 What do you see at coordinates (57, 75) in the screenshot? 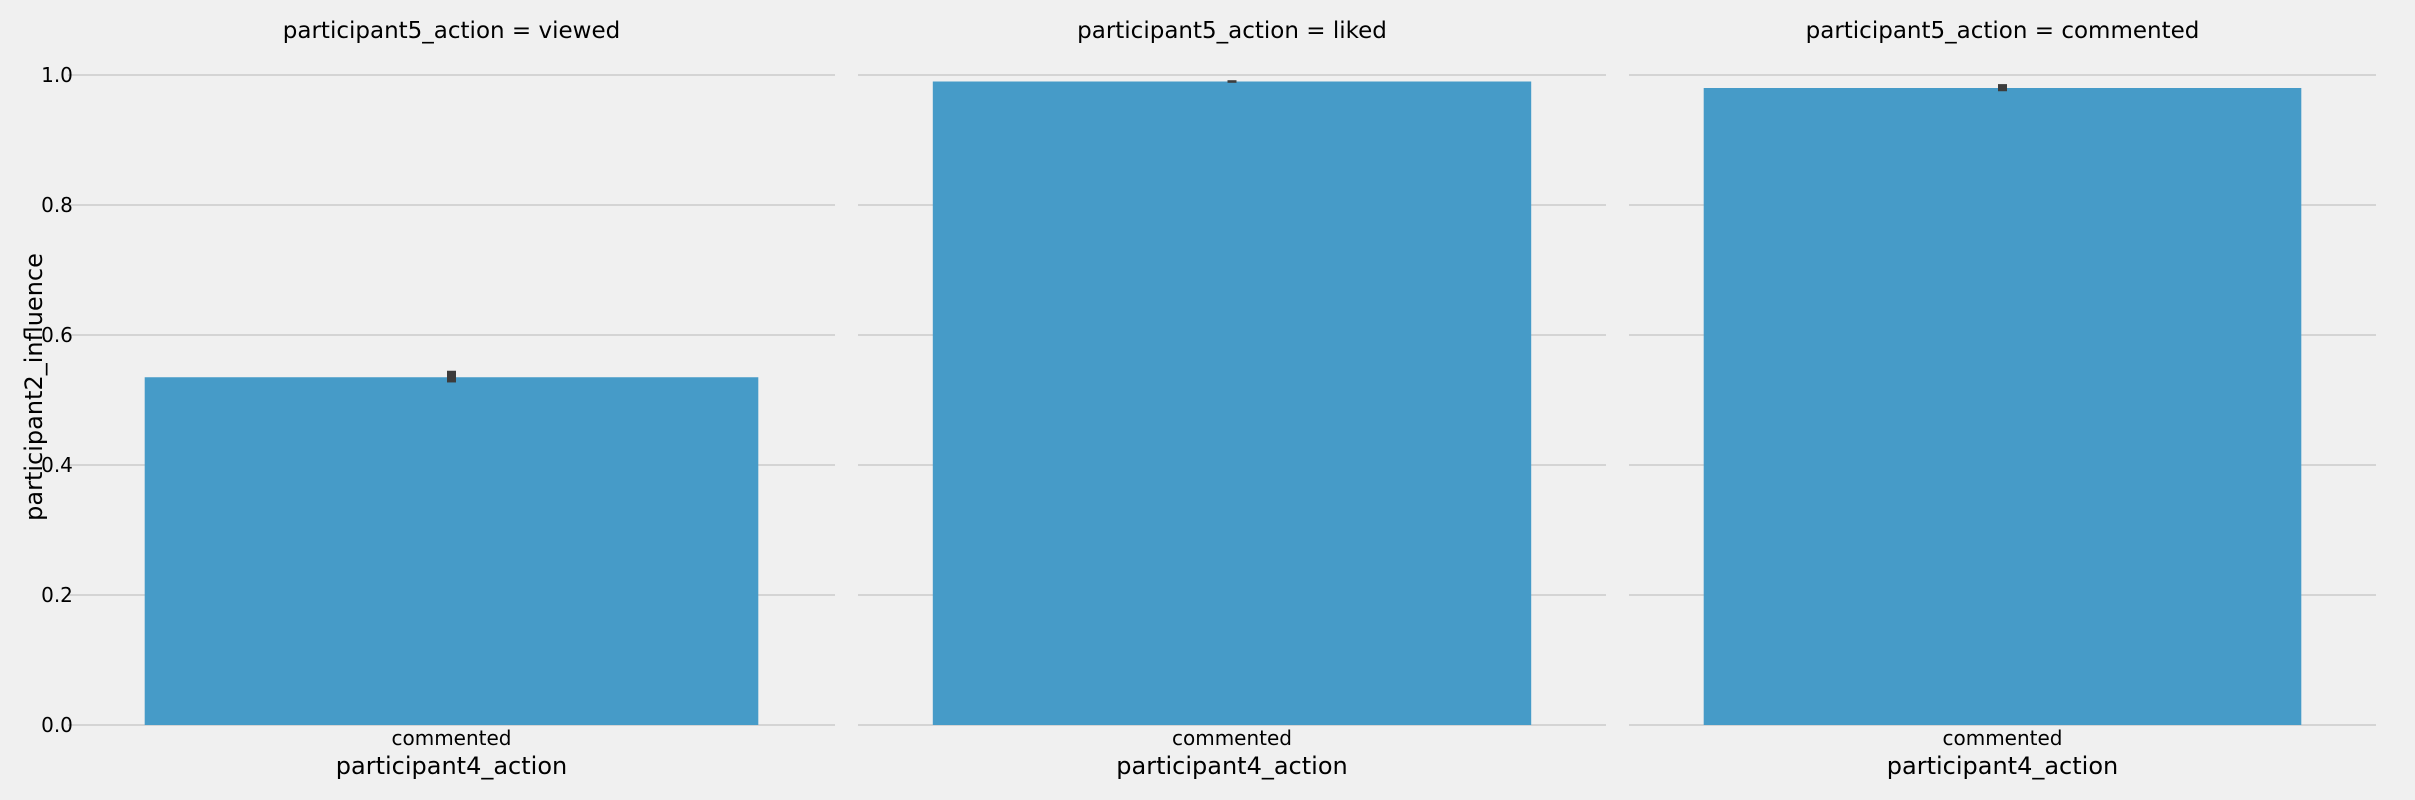
I see `y-tick-label: 1.0` at bounding box center [57, 75].